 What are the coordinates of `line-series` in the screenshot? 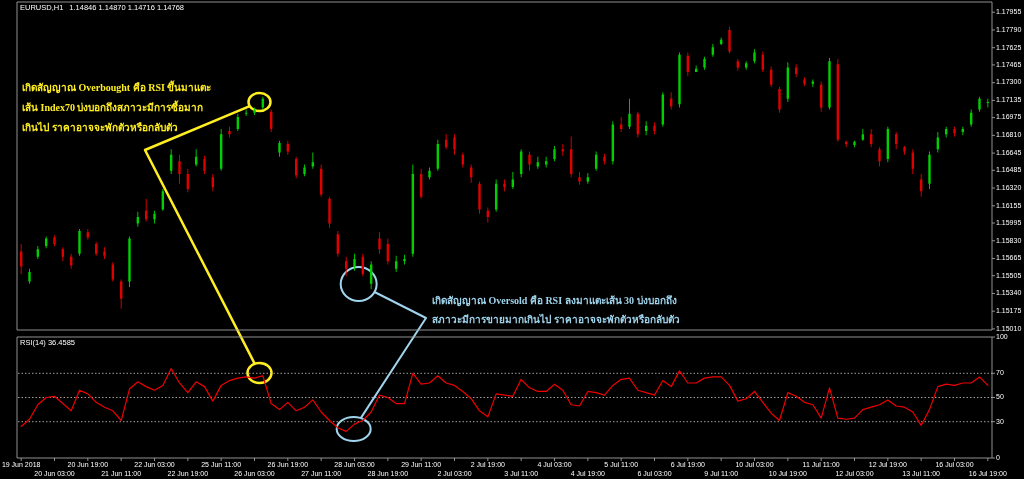 It's located at (504, 399).